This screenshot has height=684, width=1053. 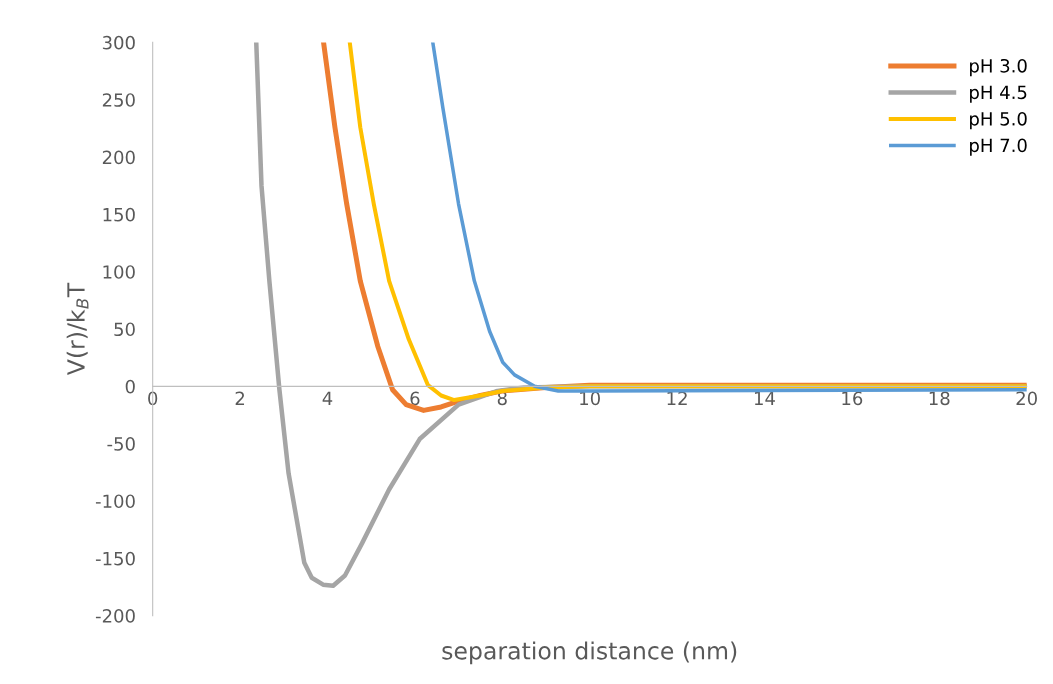 I want to click on y-axis-title: V(r)/k$_{B}$T, so click(x=77, y=329).